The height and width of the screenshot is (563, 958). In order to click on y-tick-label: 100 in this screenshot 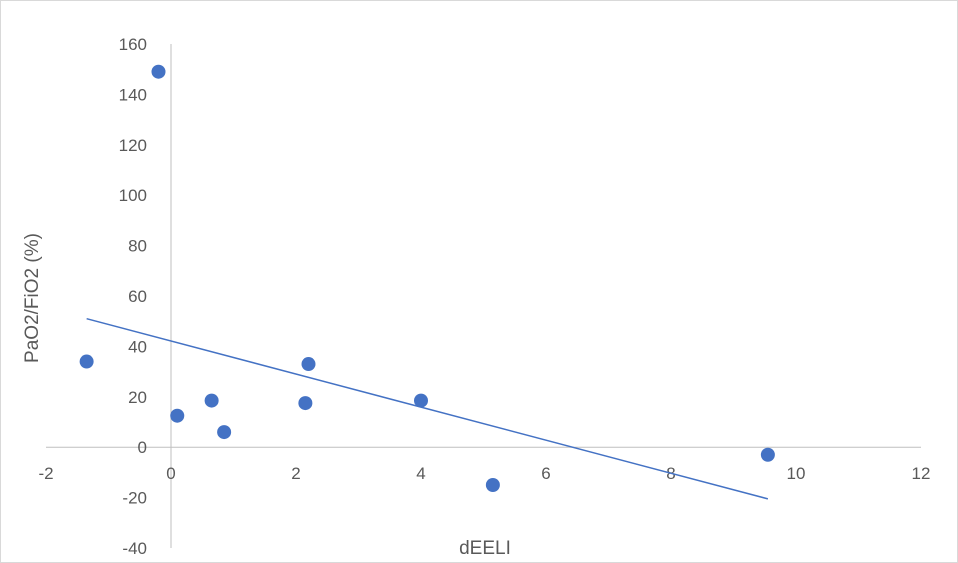, I will do `click(133, 195)`.